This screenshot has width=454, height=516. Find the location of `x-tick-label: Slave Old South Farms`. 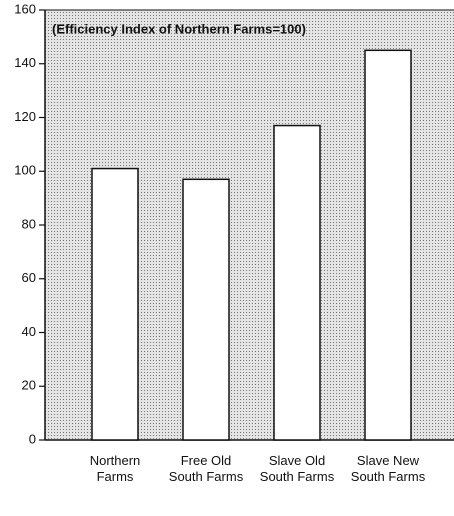

x-tick-label: Slave Old South Farms is located at coordinates (297, 468).